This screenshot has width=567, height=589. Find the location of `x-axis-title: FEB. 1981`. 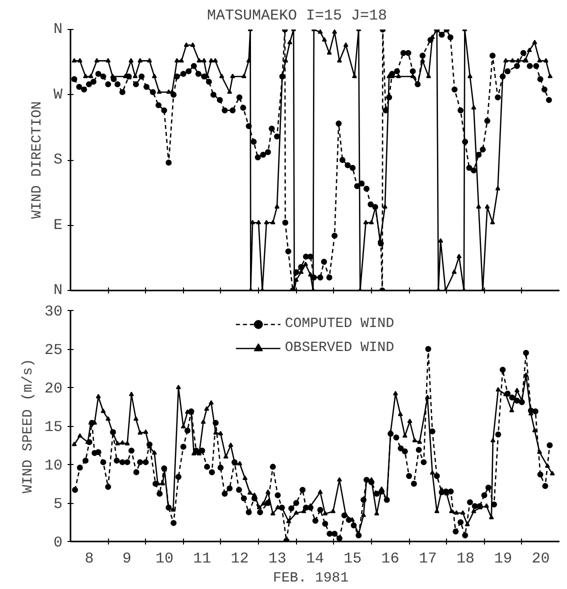

x-axis-title: FEB. 1981 is located at coordinates (310, 578).